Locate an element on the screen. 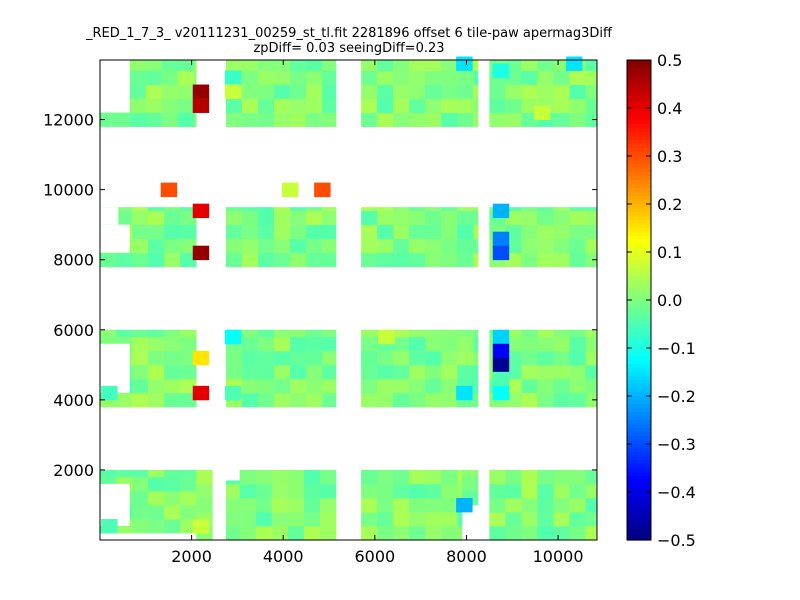  colorbar-tick-label: 0.3 is located at coordinates (669, 156).